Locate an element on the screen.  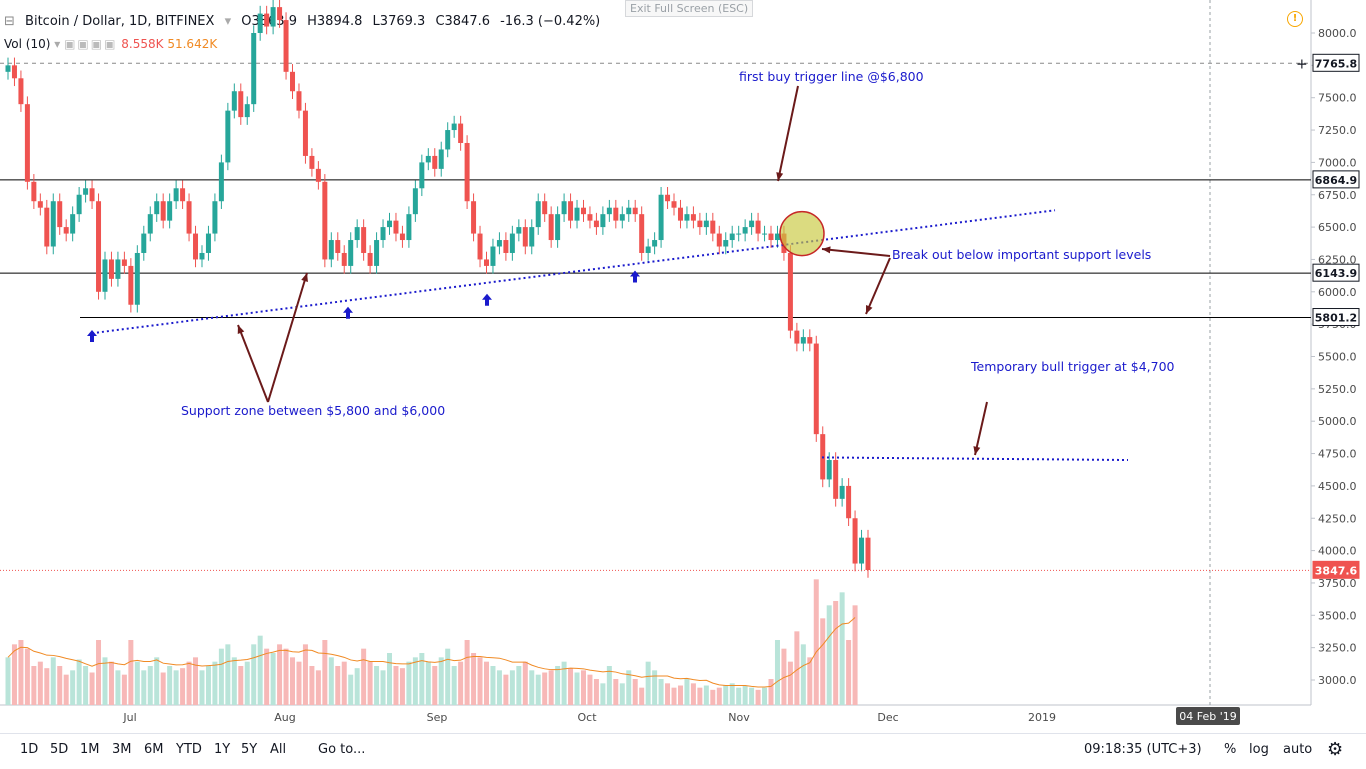
high-number: 3894.8 is located at coordinates (339, 21).